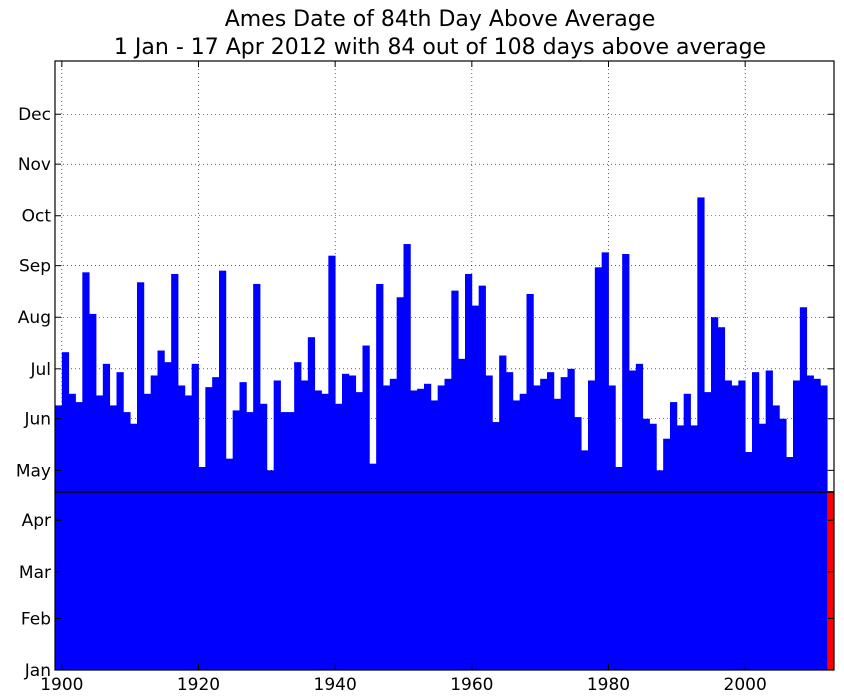 This screenshot has height=700, width=844. I want to click on x-tick-label: 1920, so click(198, 685).